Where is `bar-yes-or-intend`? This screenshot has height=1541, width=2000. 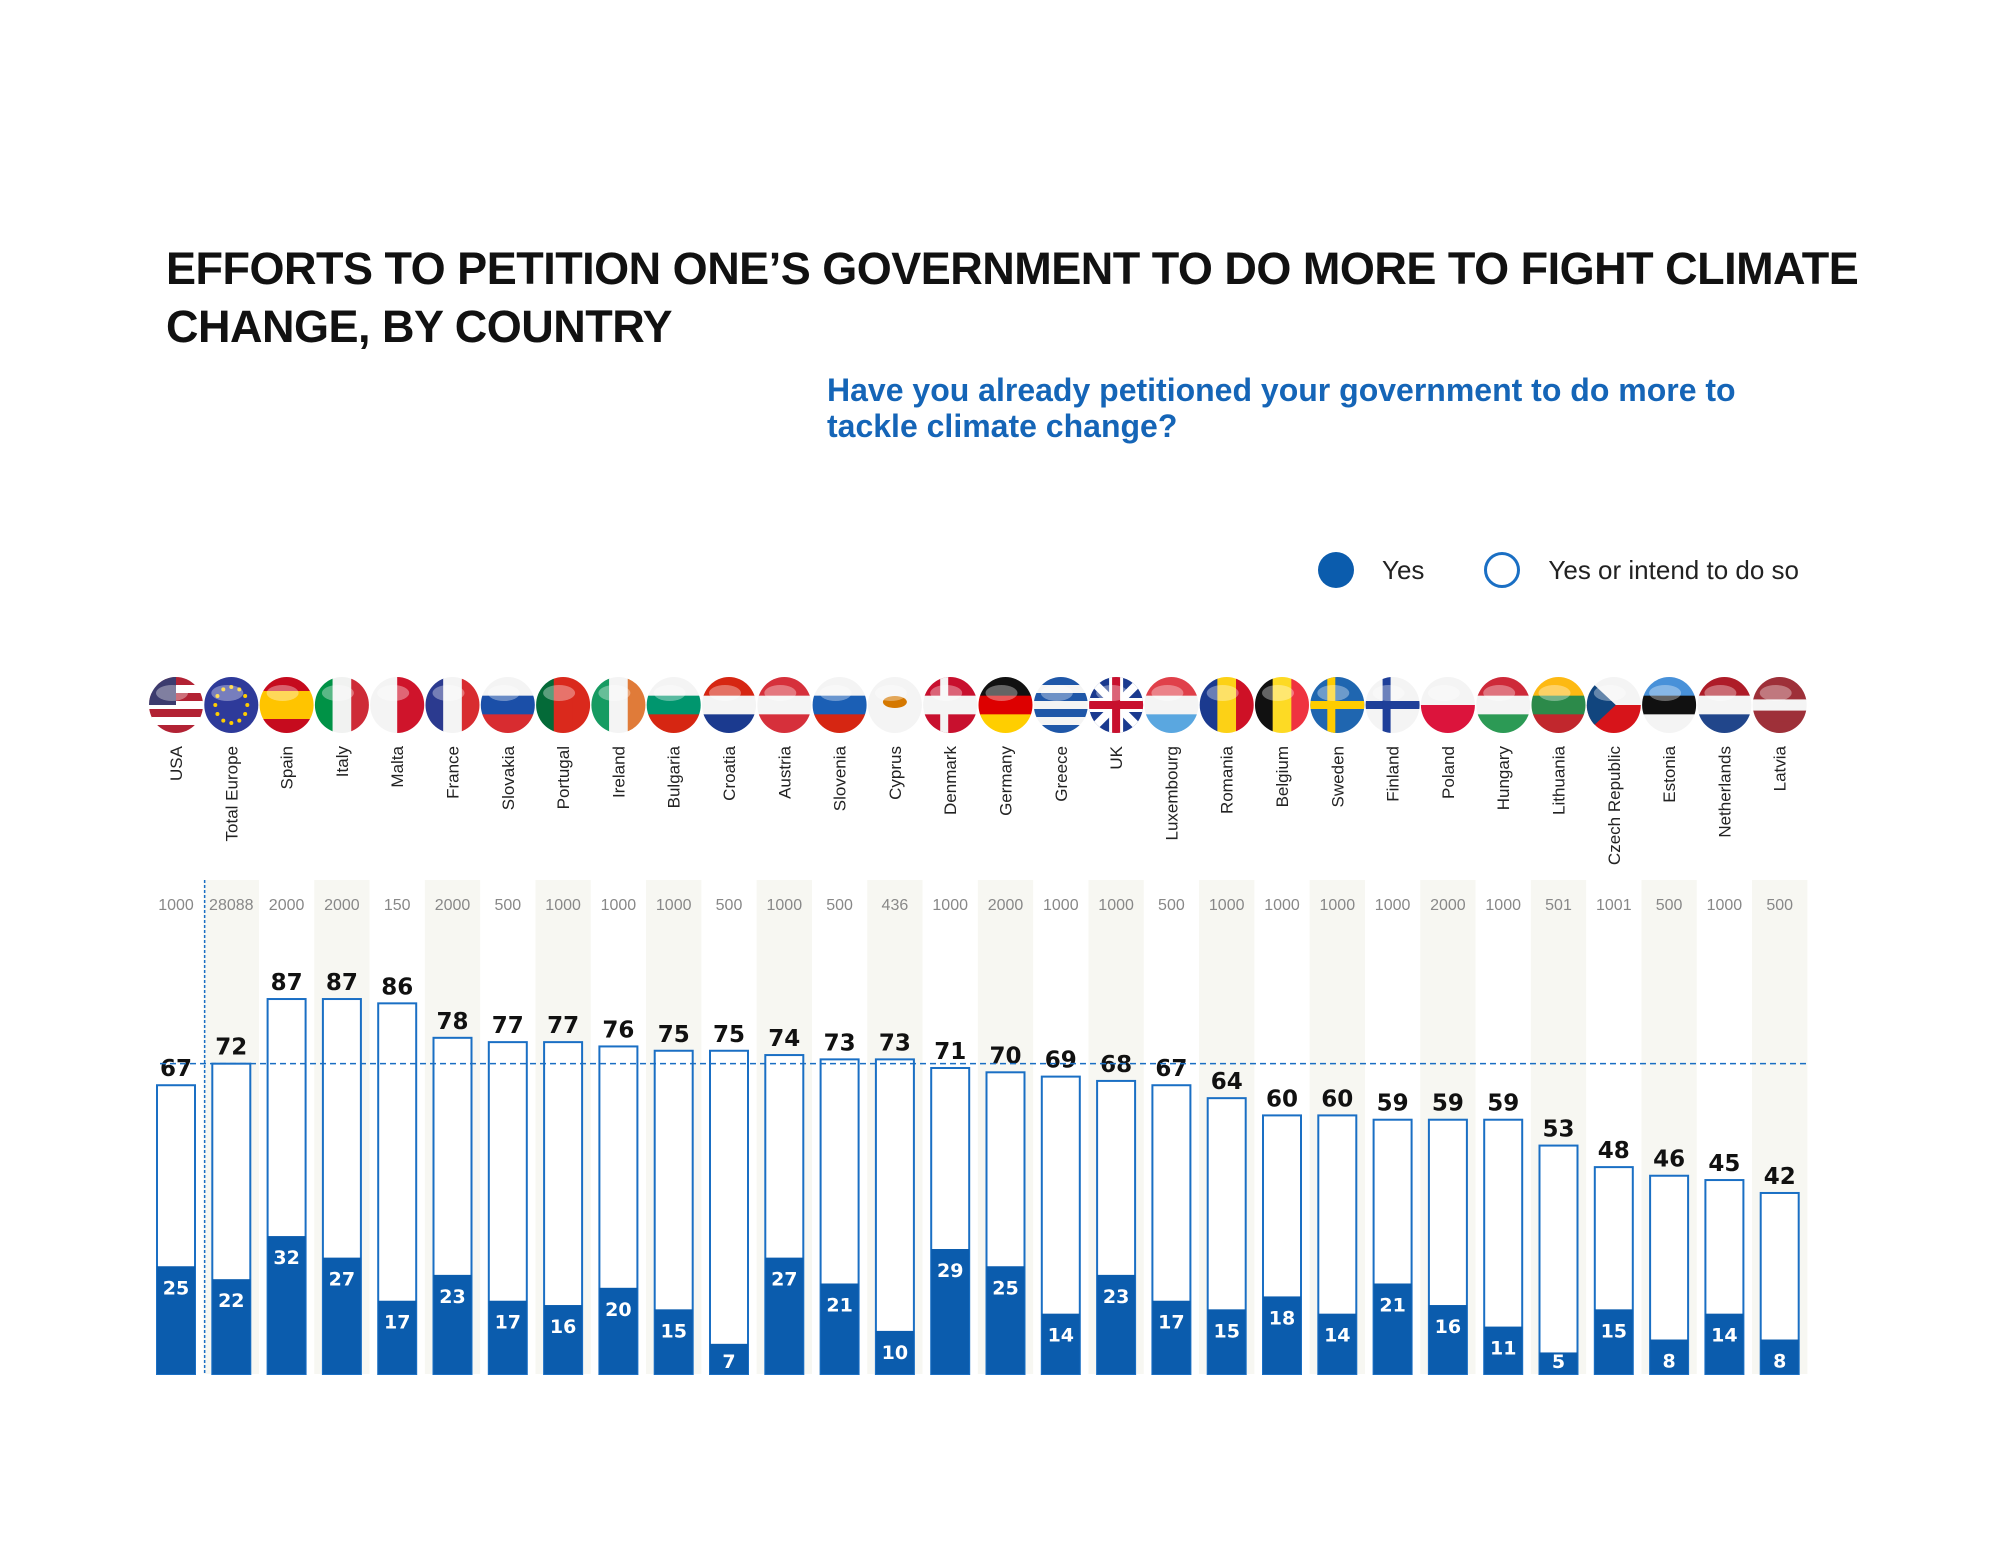 bar-yes-or-intend is located at coordinates (729, 1212).